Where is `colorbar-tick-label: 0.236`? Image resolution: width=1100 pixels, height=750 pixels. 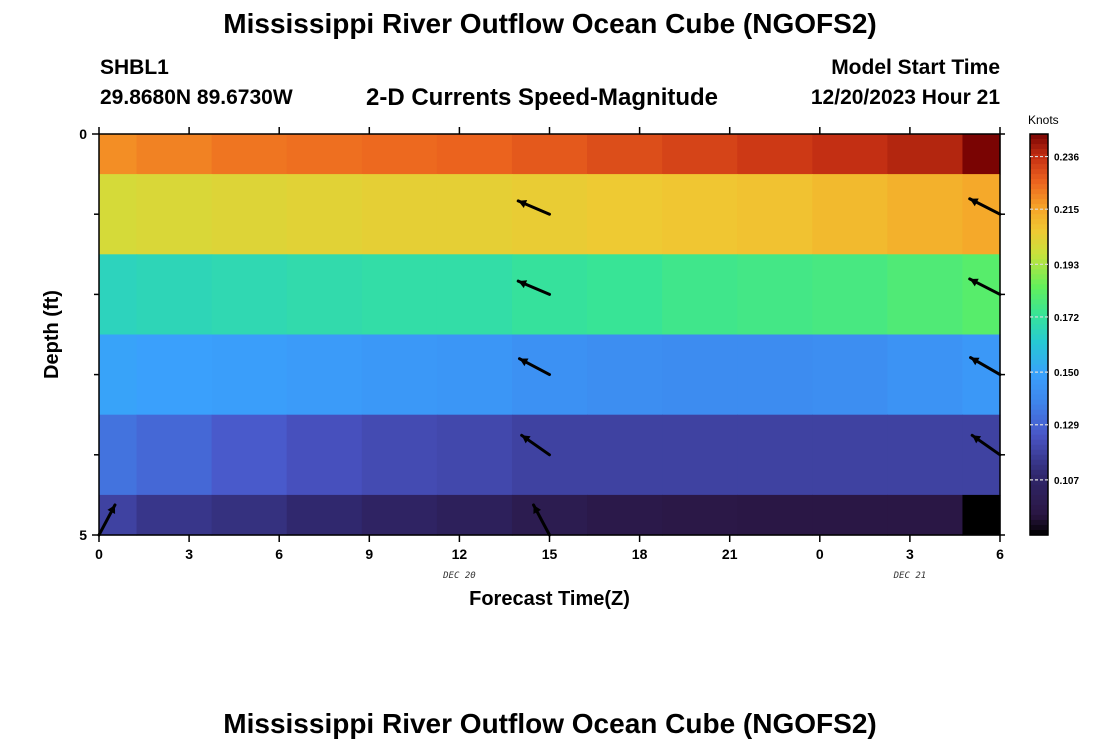 colorbar-tick-label: 0.236 is located at coordinates (1066, 158).